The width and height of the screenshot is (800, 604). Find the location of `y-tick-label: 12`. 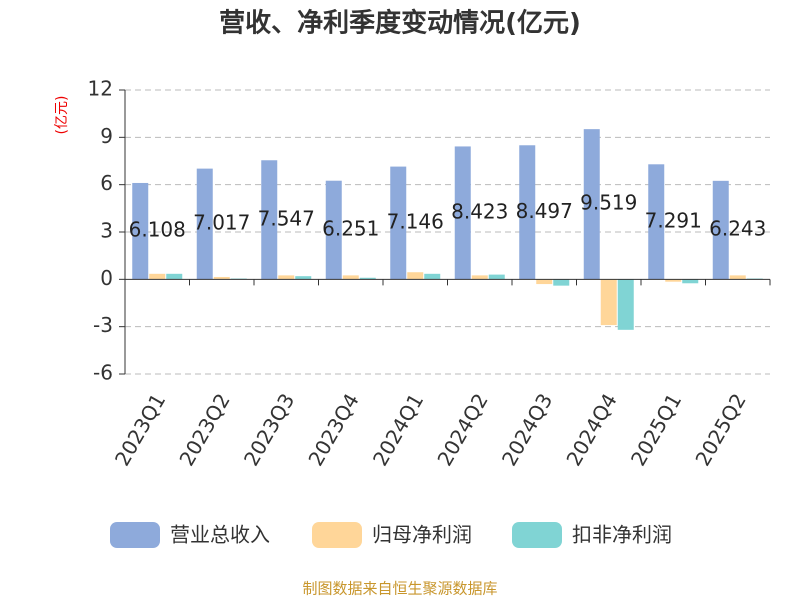

y-tick-label: 12 is located at coordinates (100, 89).